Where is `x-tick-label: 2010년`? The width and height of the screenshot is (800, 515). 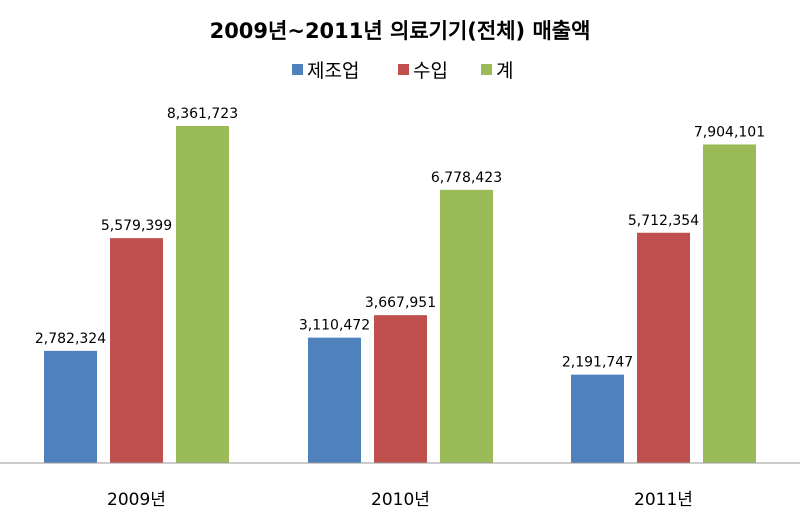 x-tick-label: 2010년 is located at coordinates (400, 500).